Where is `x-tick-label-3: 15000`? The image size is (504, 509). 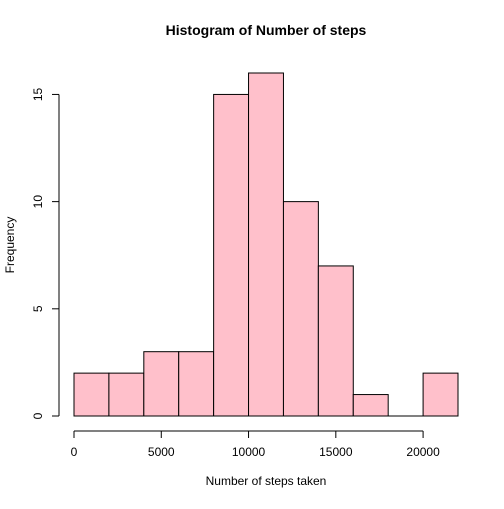 x-tick-label-3: 15000 is located at coordinates (336, 452).